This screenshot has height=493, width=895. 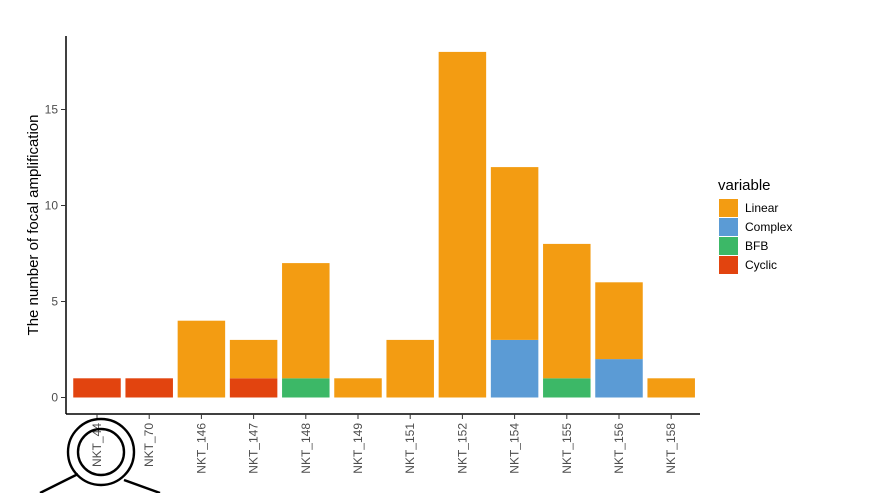 I want to click on x-tick-label: NKT_155, so click(x=567, y=448).